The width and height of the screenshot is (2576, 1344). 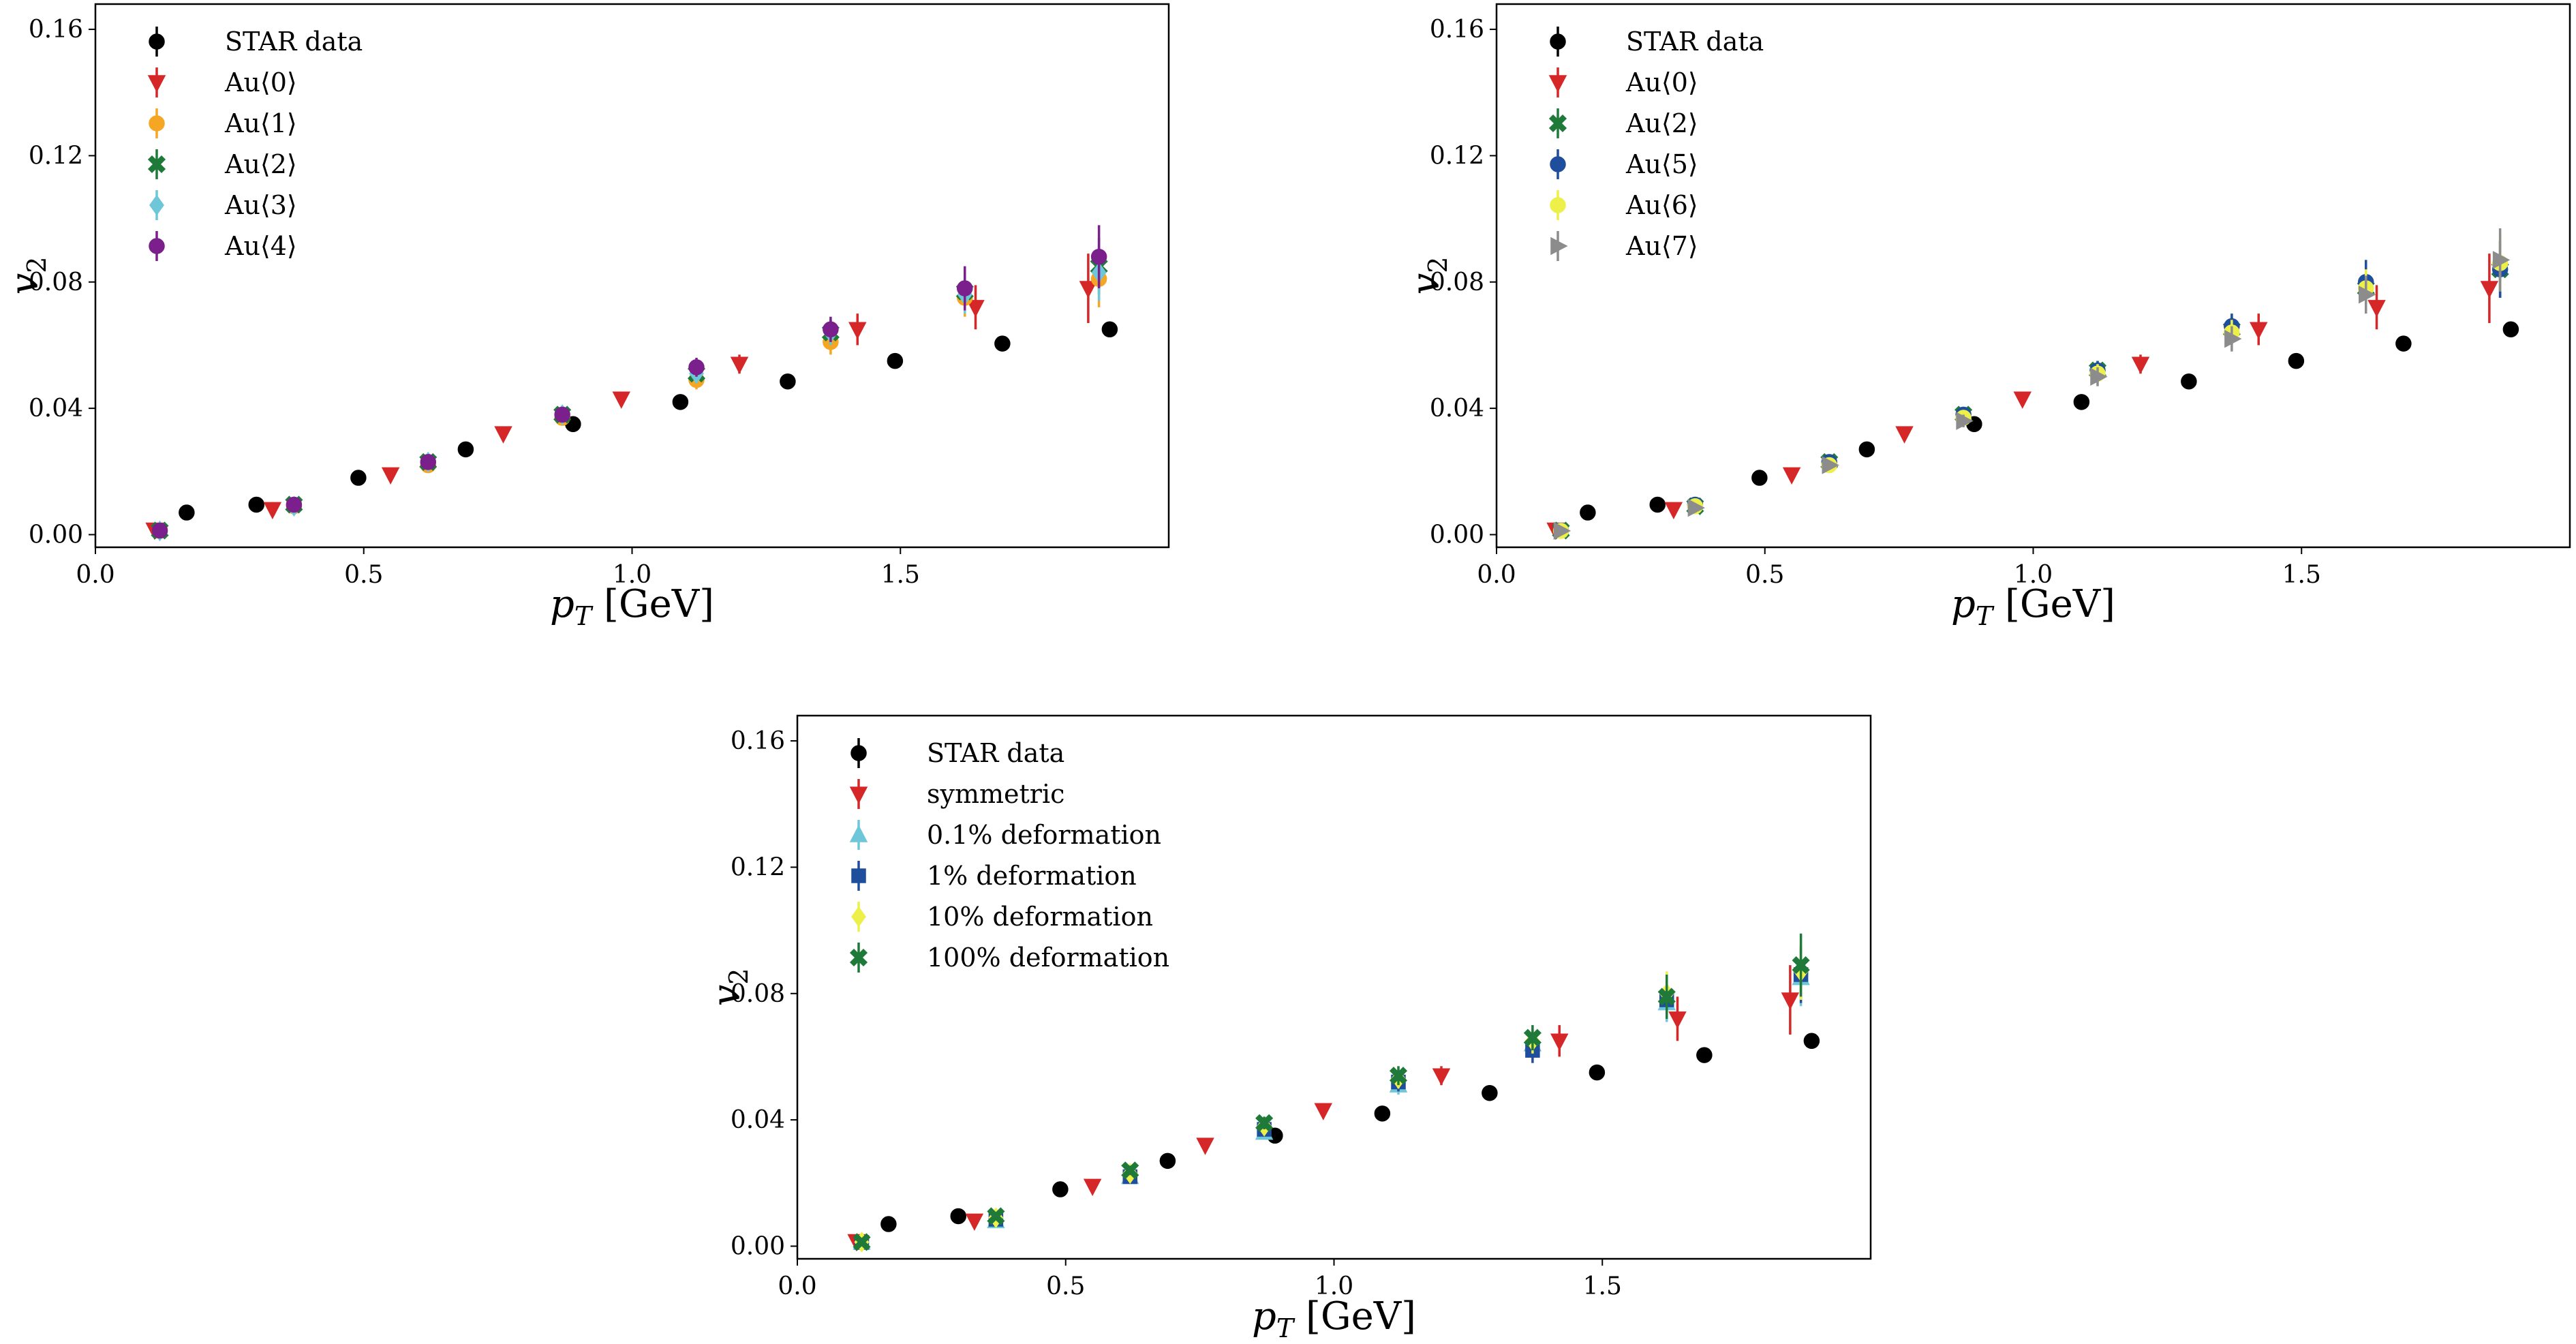 I want to click on legend-label: Au⟨0⟩, so click(x=1661, y=82).